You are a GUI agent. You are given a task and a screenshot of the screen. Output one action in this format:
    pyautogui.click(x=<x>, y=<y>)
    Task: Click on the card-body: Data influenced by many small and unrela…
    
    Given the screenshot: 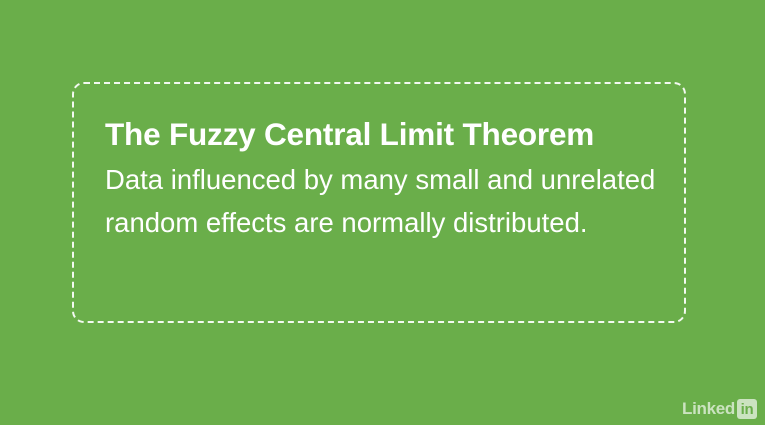 What is the action you would take?
    pyautogui.click(x=380, y=201)
    